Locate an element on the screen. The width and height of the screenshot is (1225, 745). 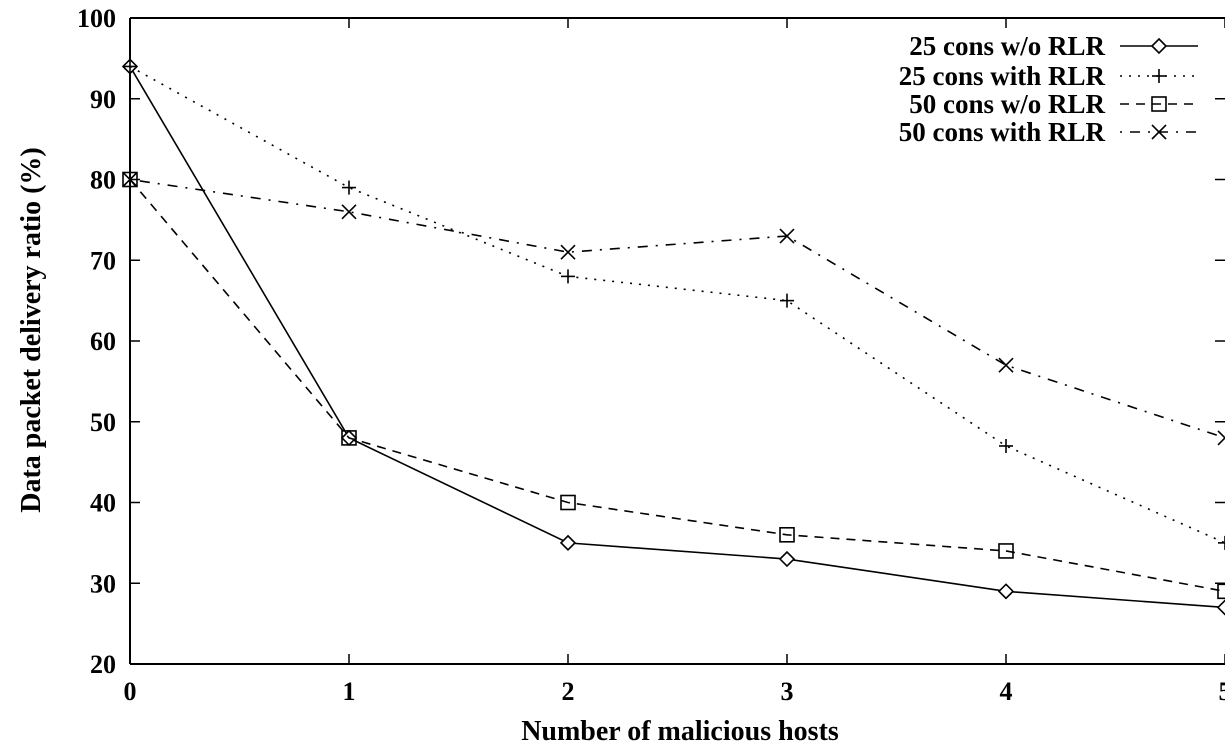
x-tick-label: 1 is located at coordinates (349, 691).